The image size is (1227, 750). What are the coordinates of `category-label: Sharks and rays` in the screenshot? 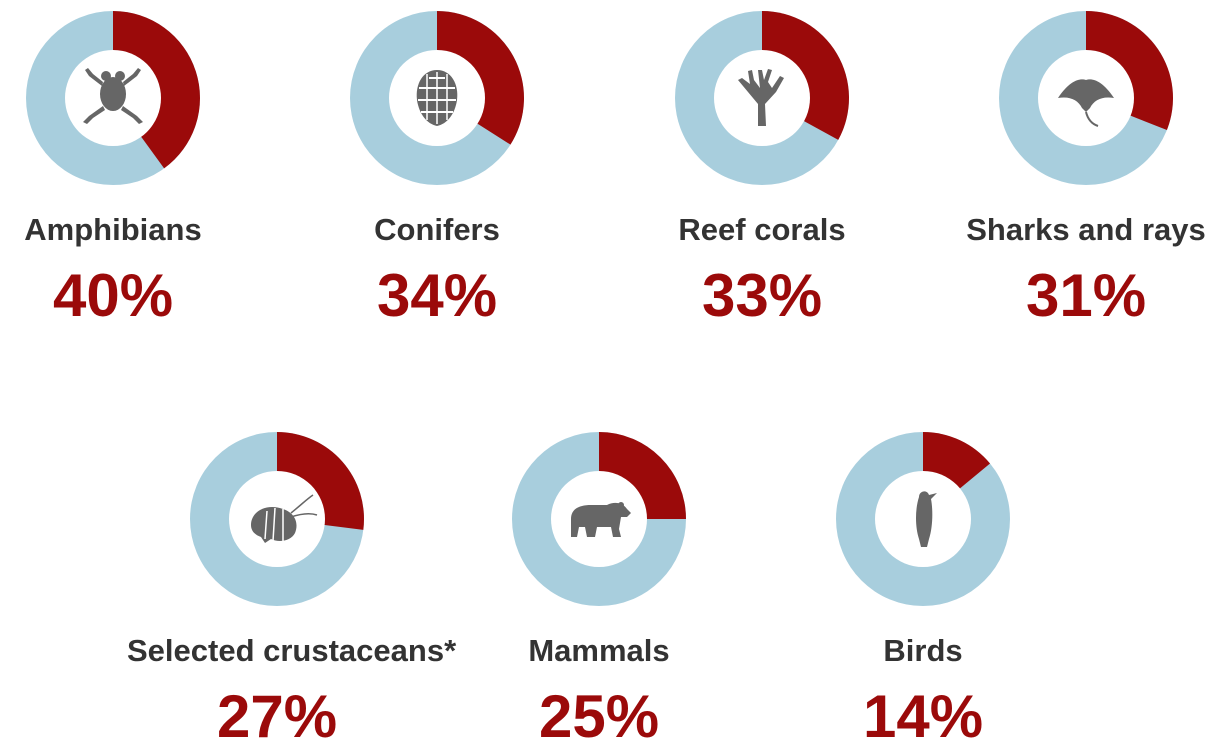 It's located at (1086, 229).